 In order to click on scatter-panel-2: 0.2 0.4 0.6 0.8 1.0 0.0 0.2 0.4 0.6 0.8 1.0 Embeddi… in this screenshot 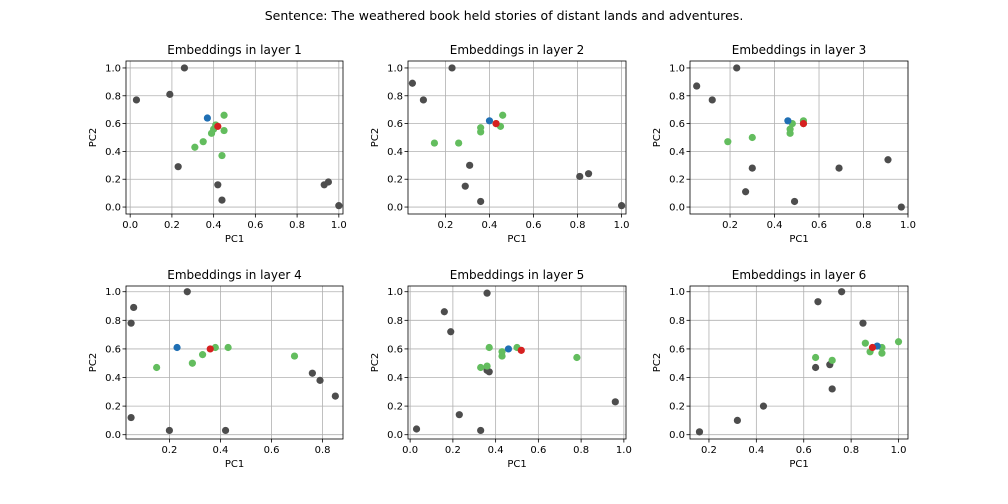, I will do `click(500, 144)`.